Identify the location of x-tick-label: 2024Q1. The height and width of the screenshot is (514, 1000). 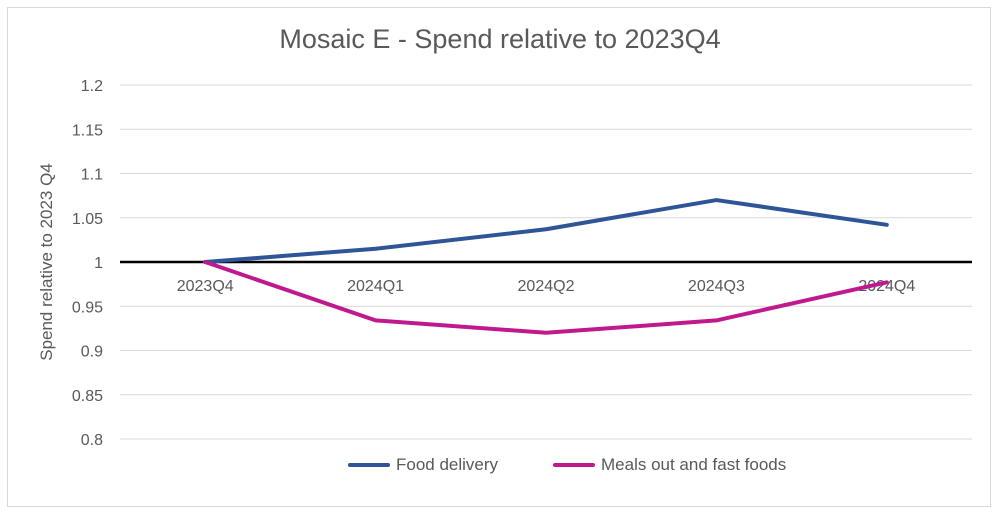
(375, 286).